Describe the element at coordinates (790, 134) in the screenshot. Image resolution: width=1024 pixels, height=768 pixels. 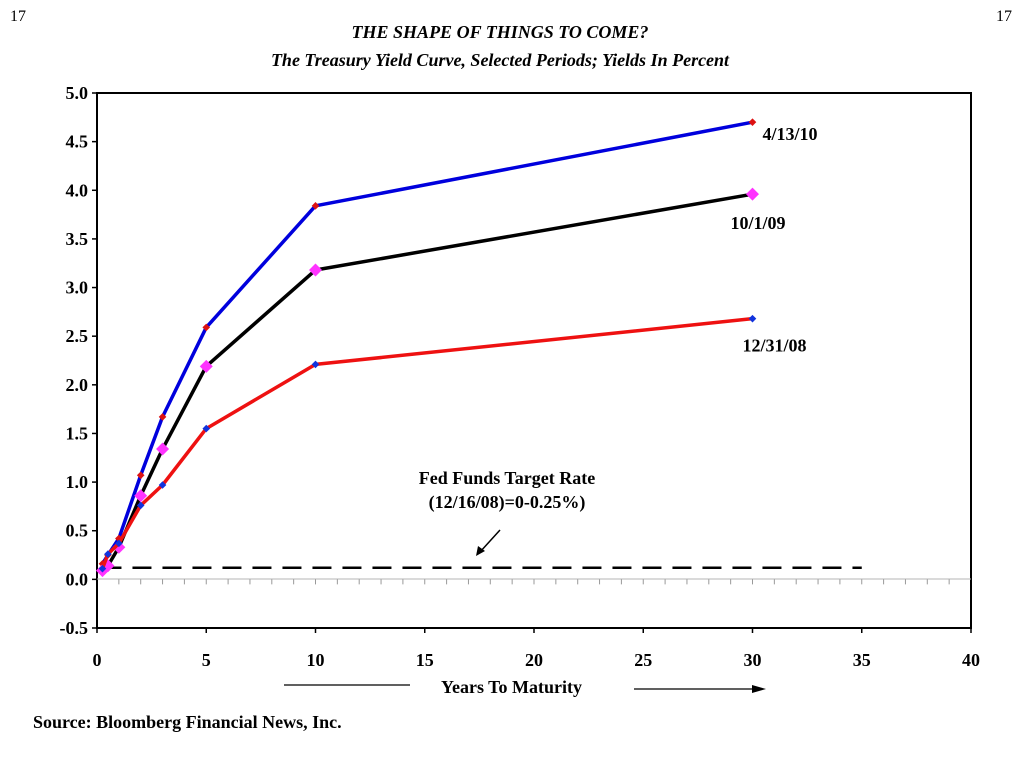
I see `series-label-1: 4/13/10` at that location.